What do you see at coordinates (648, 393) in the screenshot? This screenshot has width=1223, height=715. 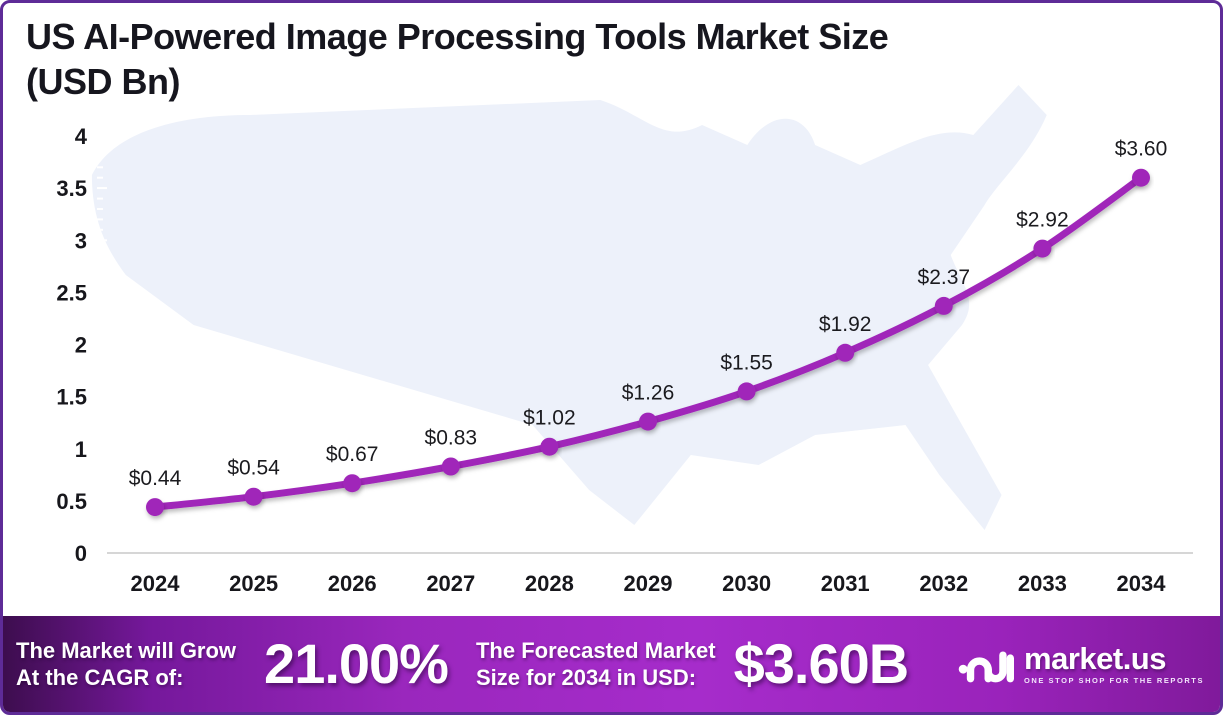 I see `data-value-label-2029: $1.26` at bounding box center [648, 393].